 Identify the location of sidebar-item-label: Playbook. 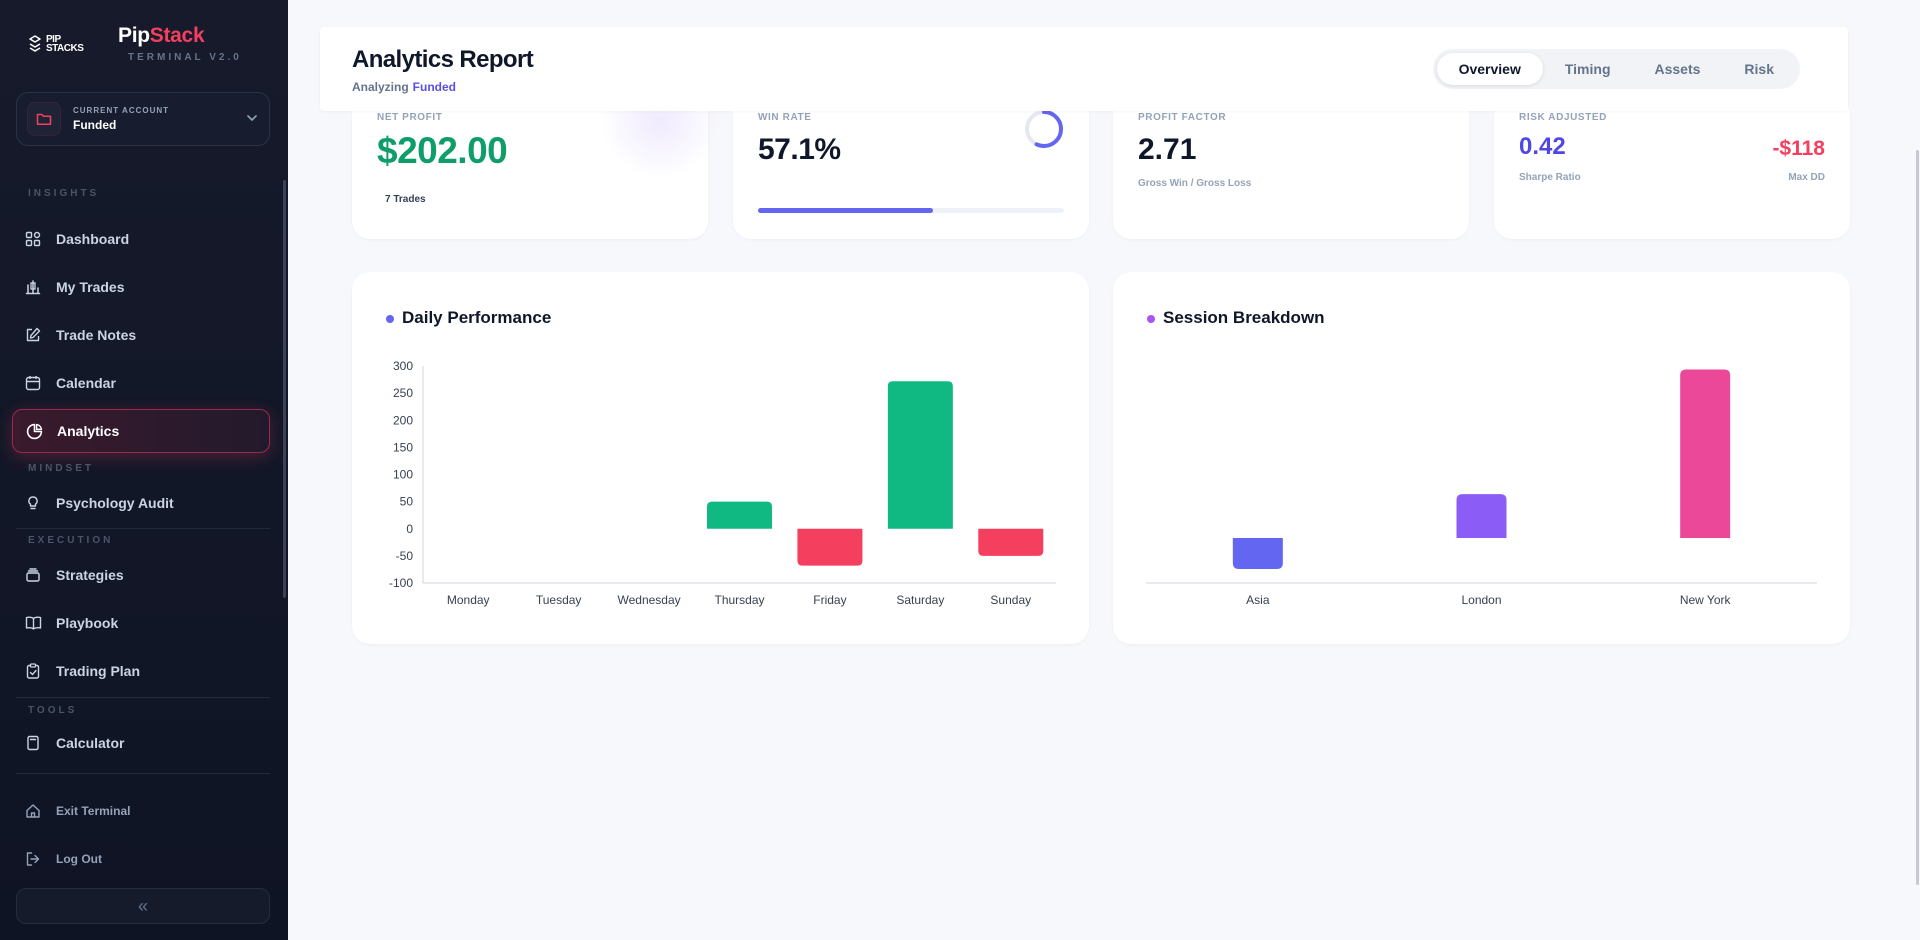
(87, 623).